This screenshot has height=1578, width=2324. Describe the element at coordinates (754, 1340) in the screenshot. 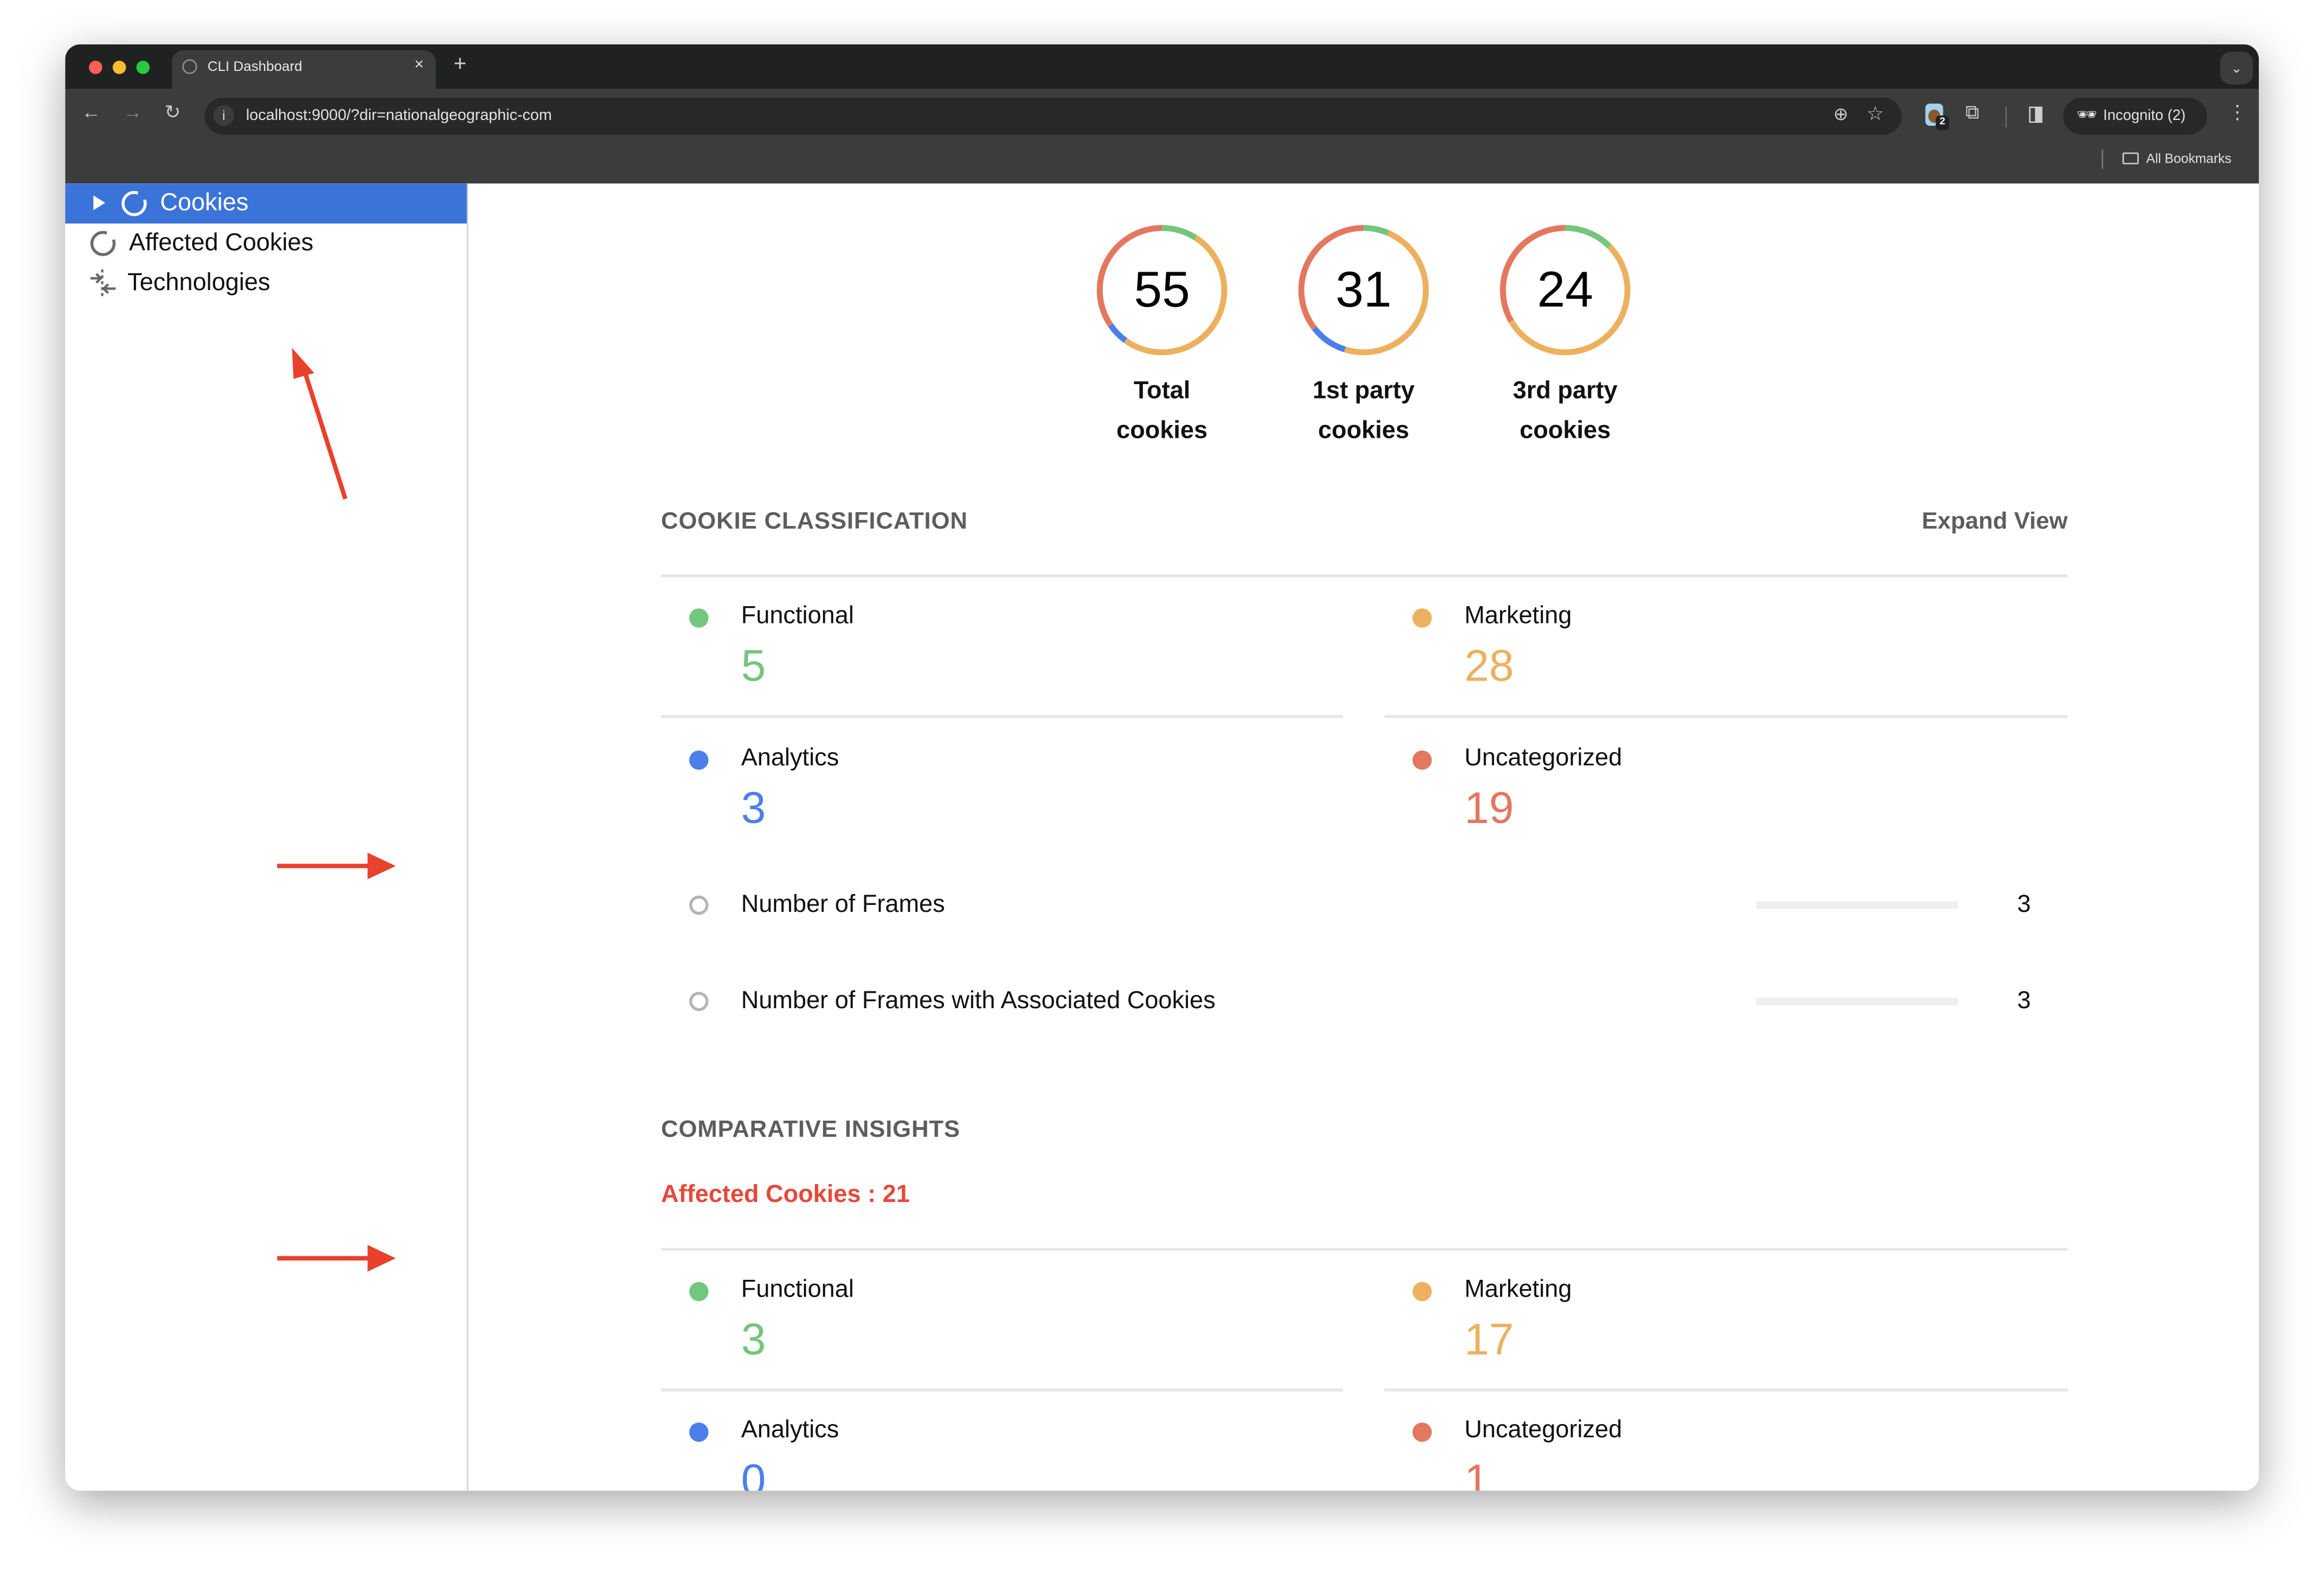

I see `category-value: 3` at that location.